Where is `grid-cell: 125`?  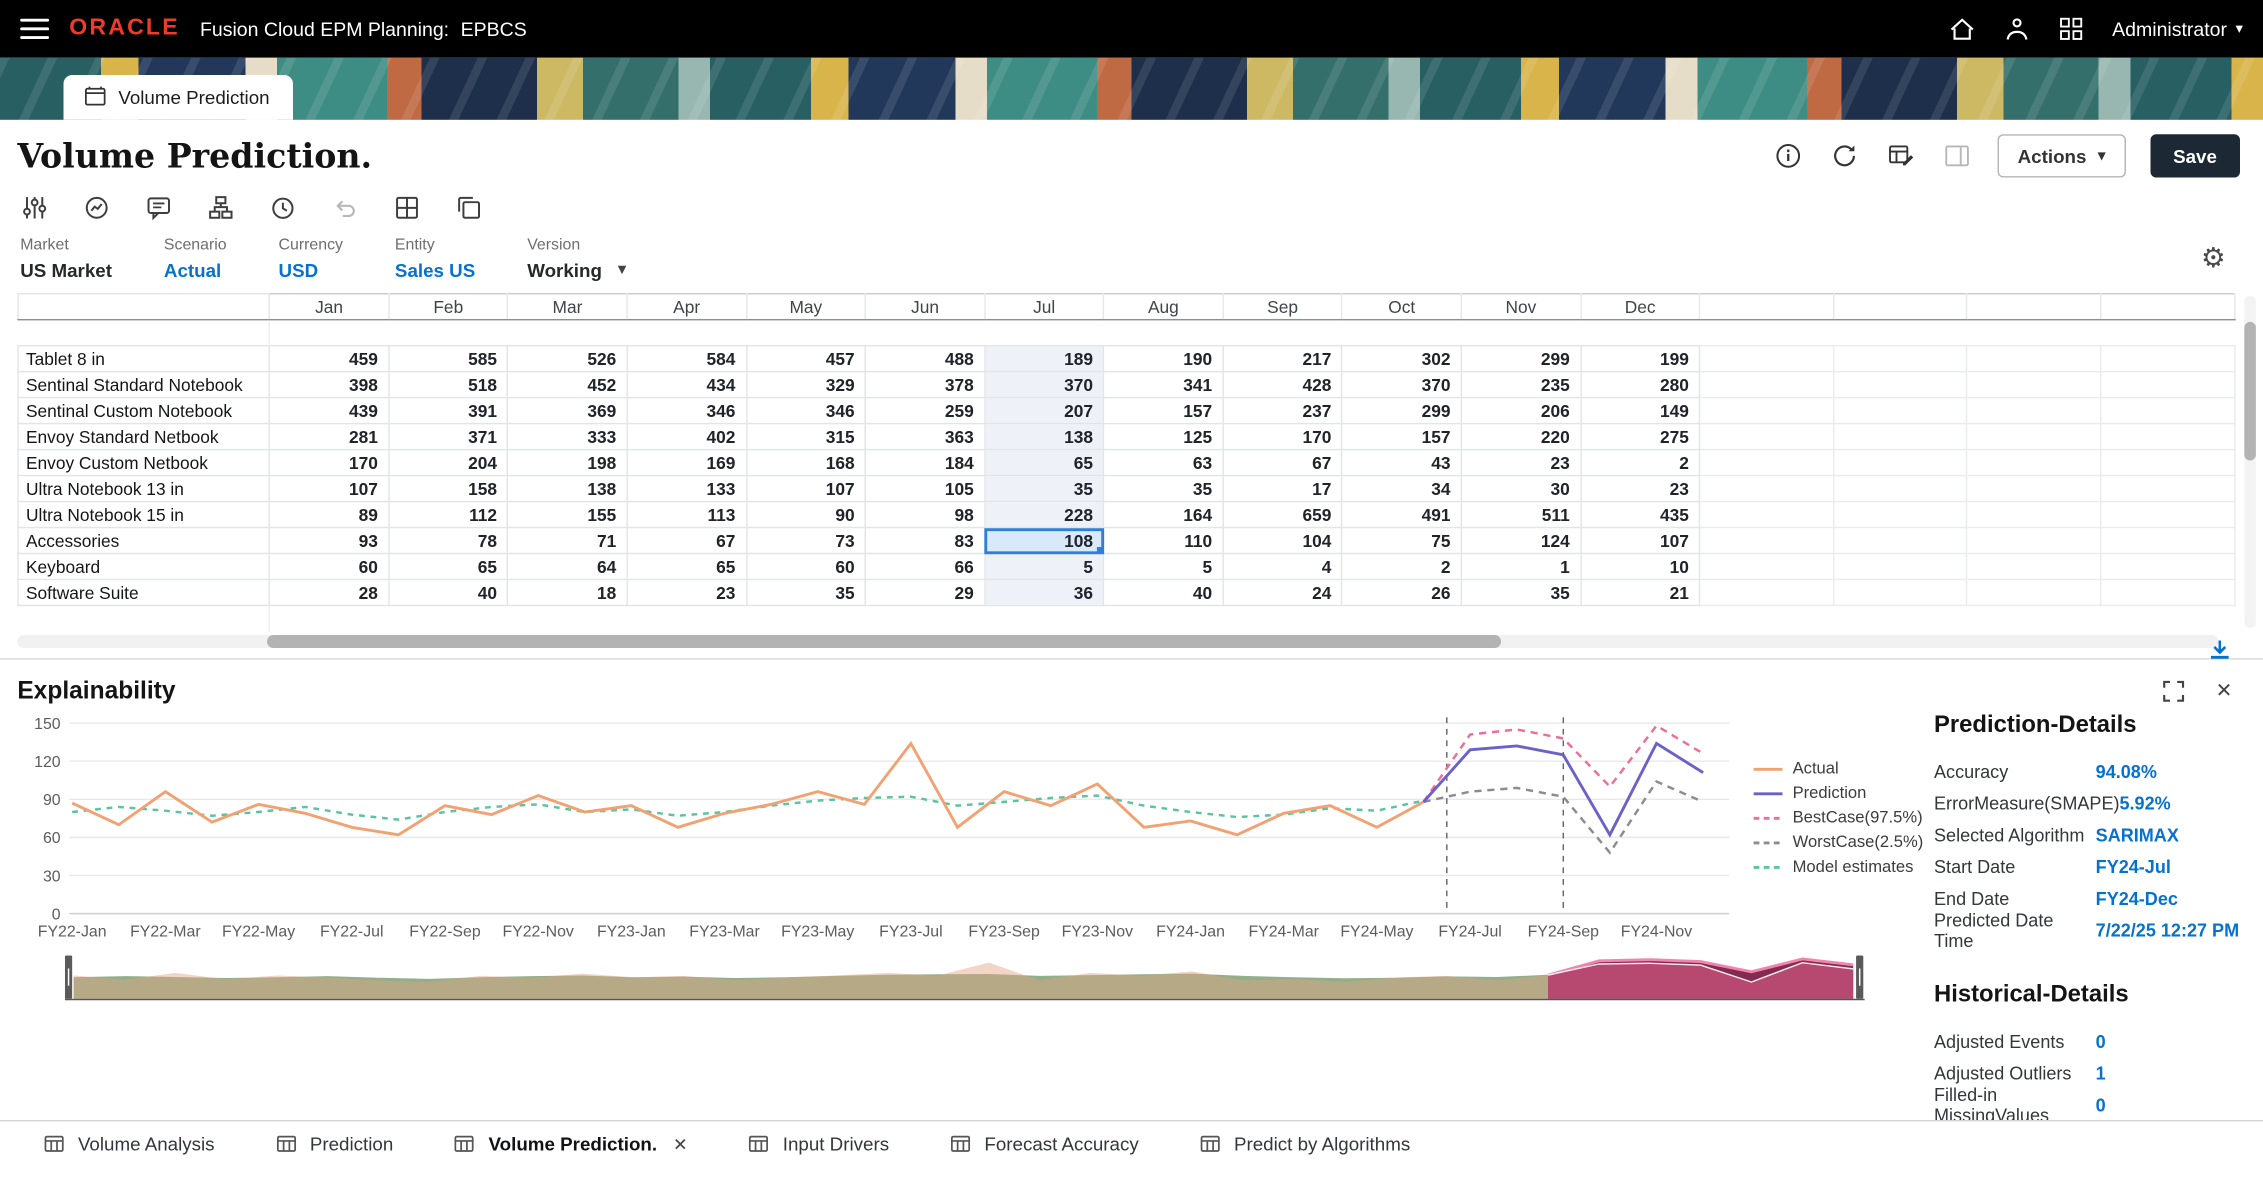 grid-cell: 125 is located at coordinates (1163, 436).